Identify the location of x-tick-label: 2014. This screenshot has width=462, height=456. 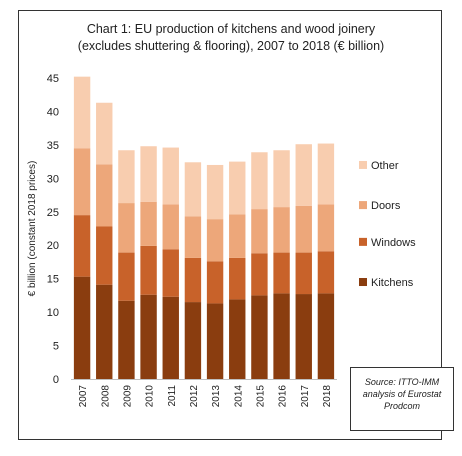
(238, 396).